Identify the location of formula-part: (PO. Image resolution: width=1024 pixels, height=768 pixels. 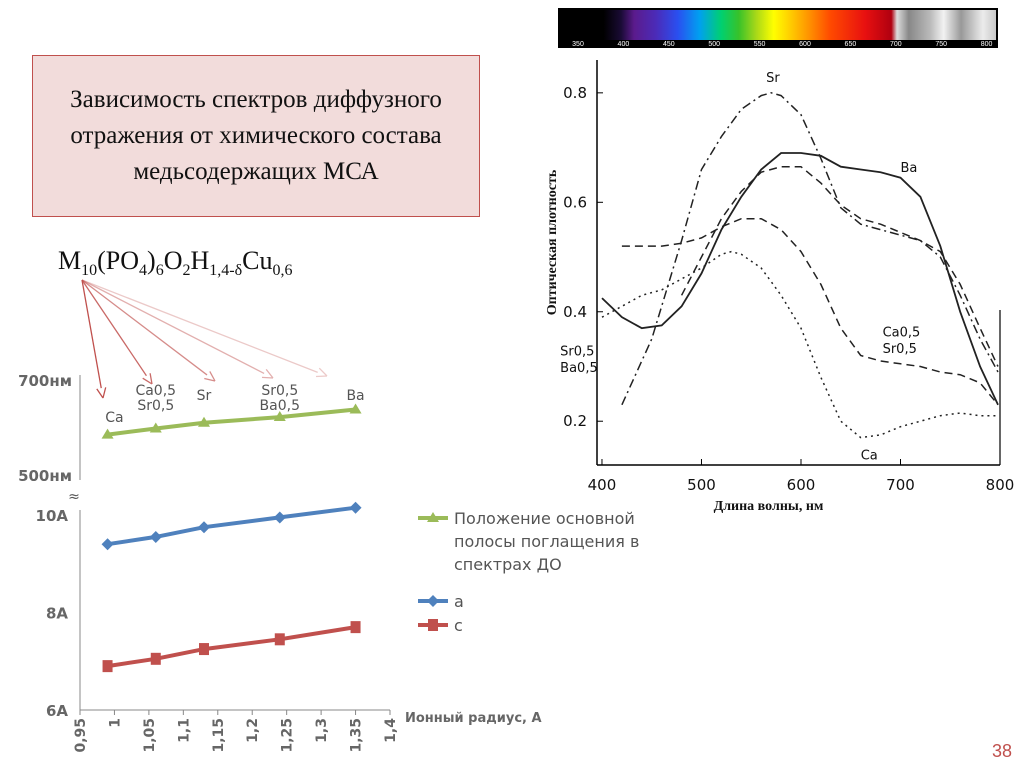
(118, 260).